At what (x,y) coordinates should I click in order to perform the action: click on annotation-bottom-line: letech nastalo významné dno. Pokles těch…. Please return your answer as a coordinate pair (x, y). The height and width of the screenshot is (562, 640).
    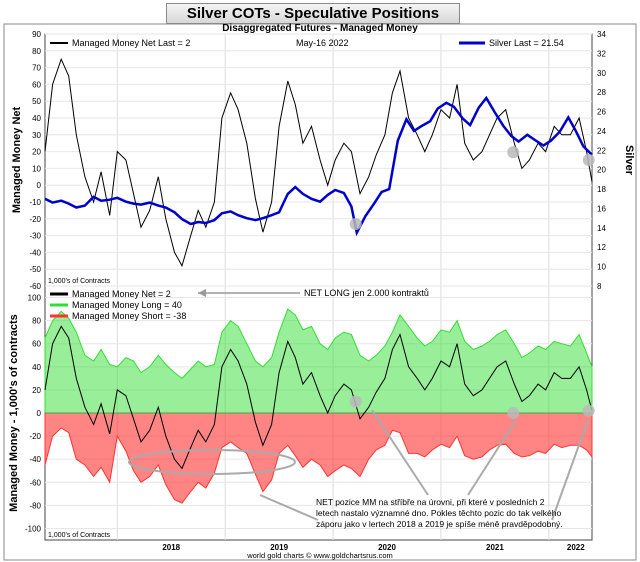
    Looking at the image, I should click on (439, 513).